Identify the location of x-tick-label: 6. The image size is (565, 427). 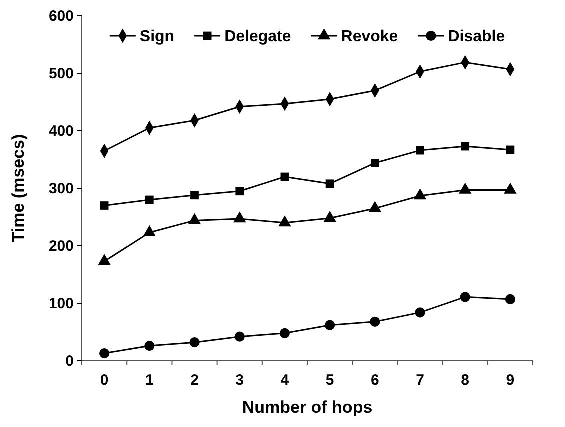
(375, 380).